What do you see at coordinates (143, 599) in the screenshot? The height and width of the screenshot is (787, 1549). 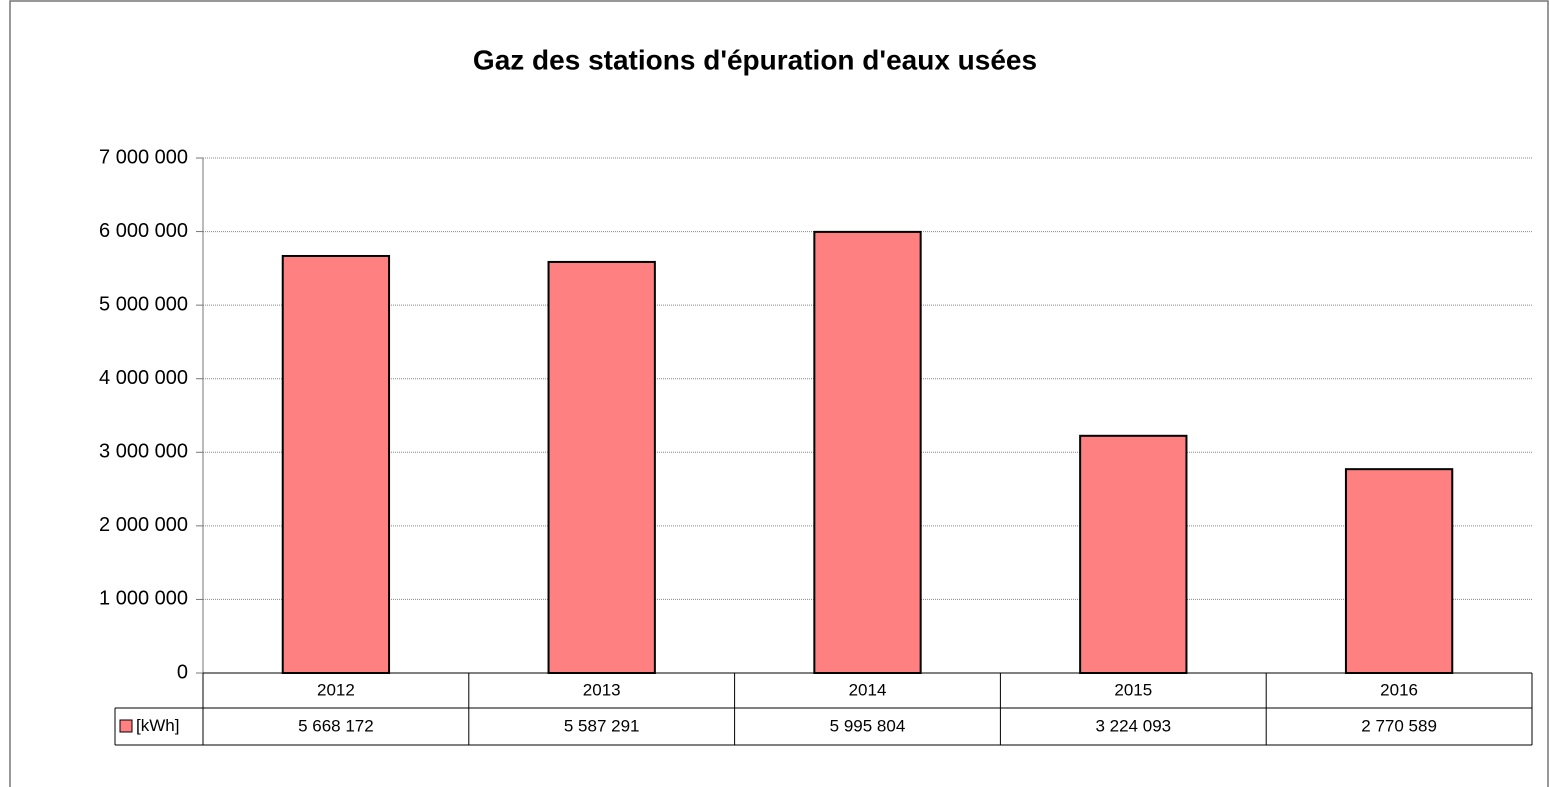 I see `y-tick-label: 1 000 000` at bounding box center [143, 599].